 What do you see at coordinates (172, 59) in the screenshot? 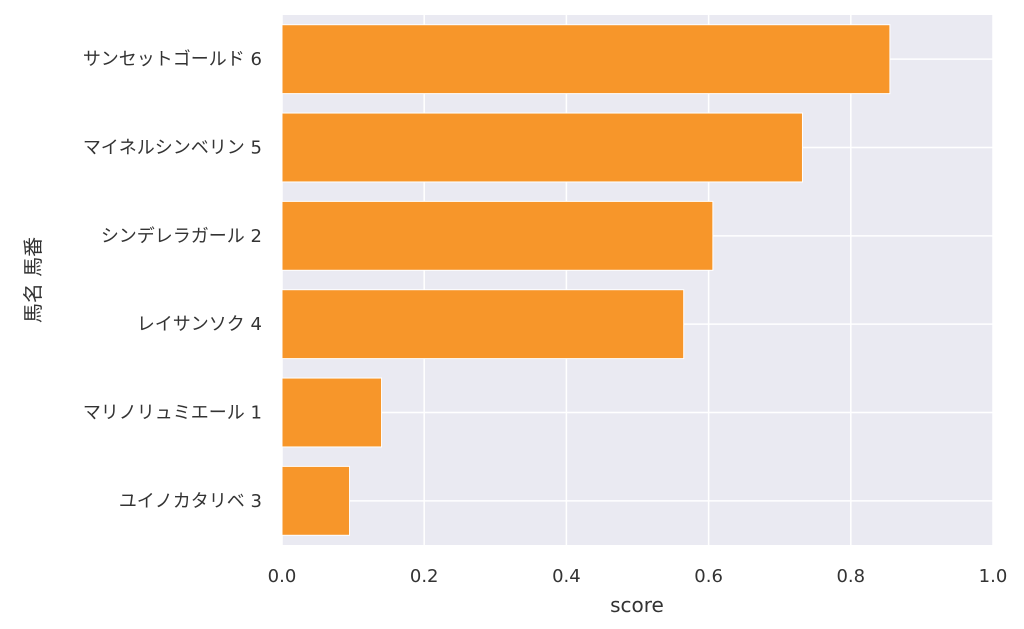
I see `y-tick-label: サンセットゴールド 6` at bounding box center [172, 59].